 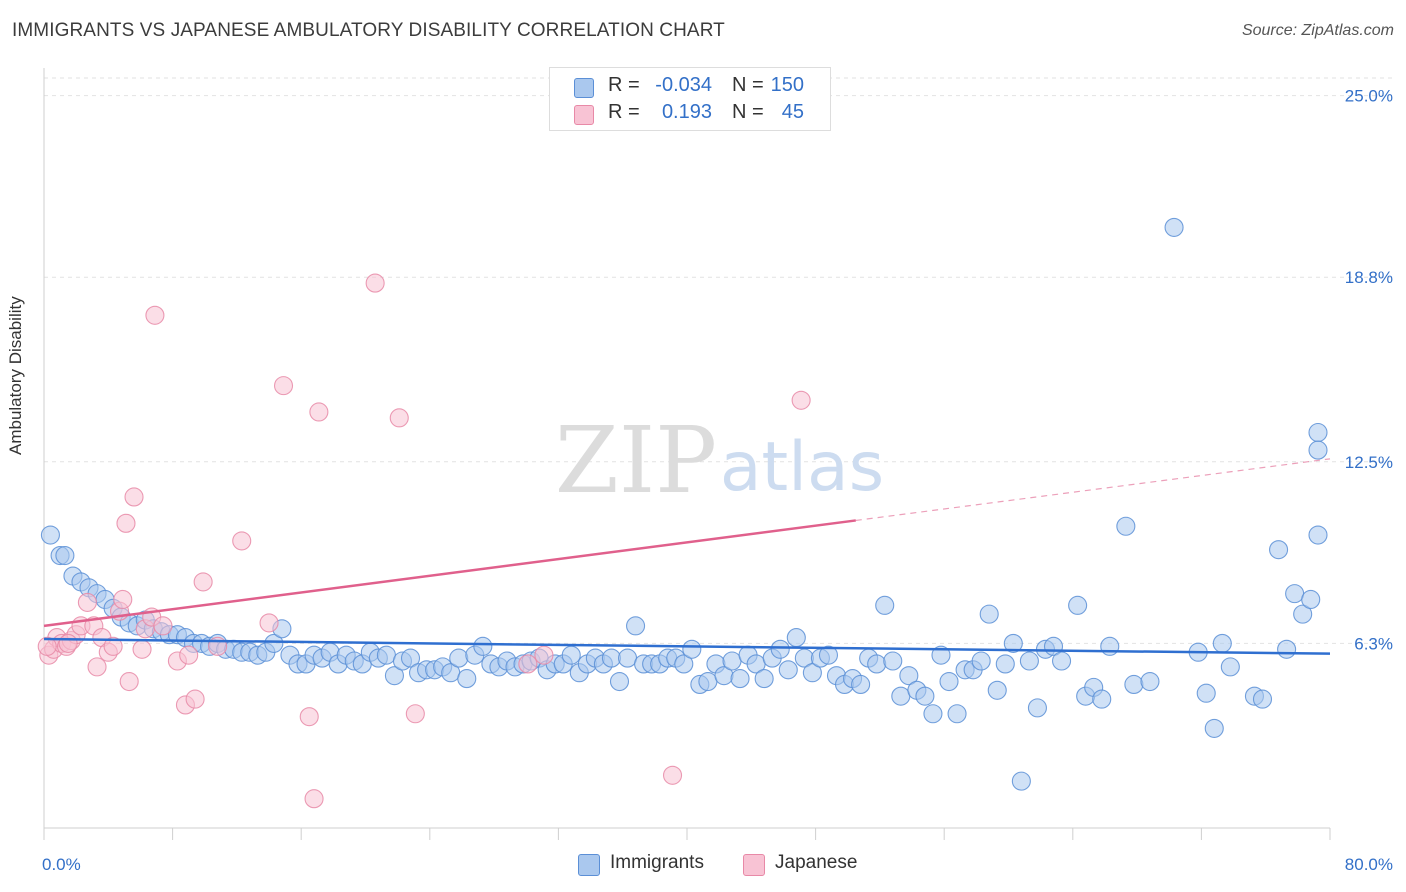 What do you see at coordinates (61, 864) in the screenshot?
I see `x-tick-label: 0.0%` at bounding box center [61, 864].